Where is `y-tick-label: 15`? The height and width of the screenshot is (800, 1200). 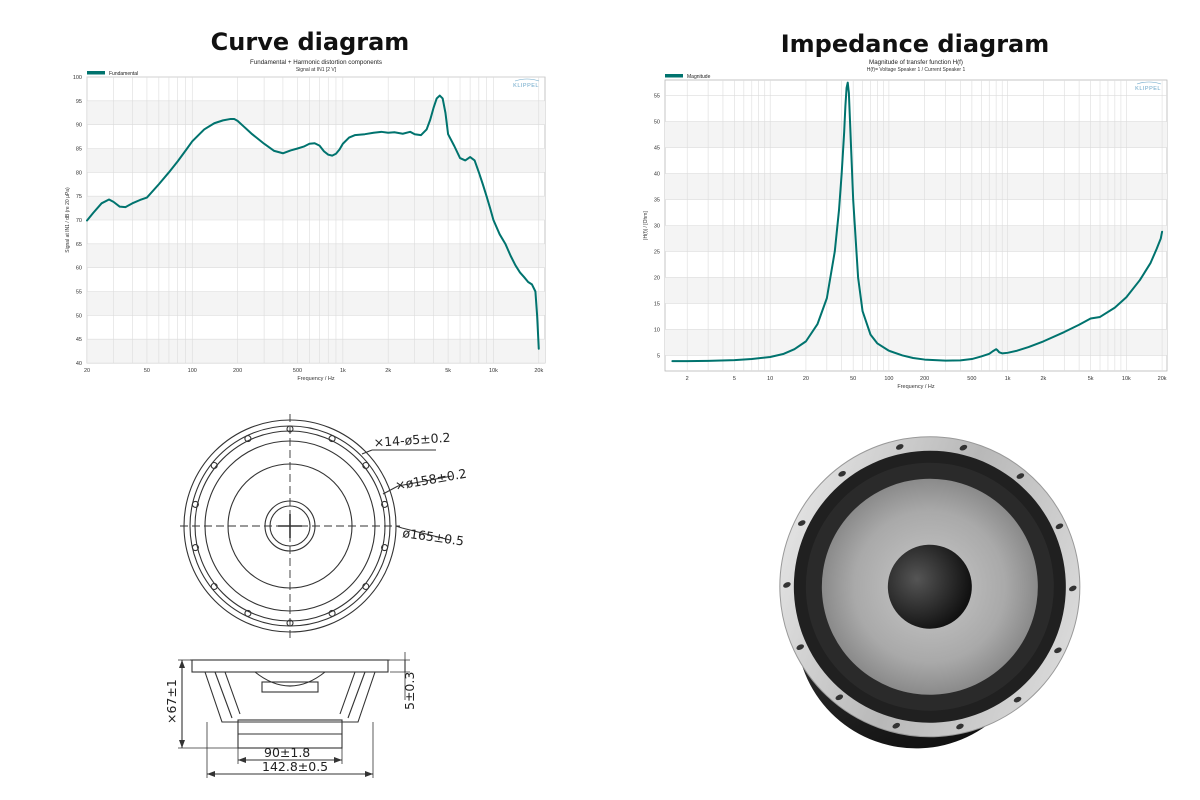
y-tick-label: 15 is located at coordinates (657, 304).